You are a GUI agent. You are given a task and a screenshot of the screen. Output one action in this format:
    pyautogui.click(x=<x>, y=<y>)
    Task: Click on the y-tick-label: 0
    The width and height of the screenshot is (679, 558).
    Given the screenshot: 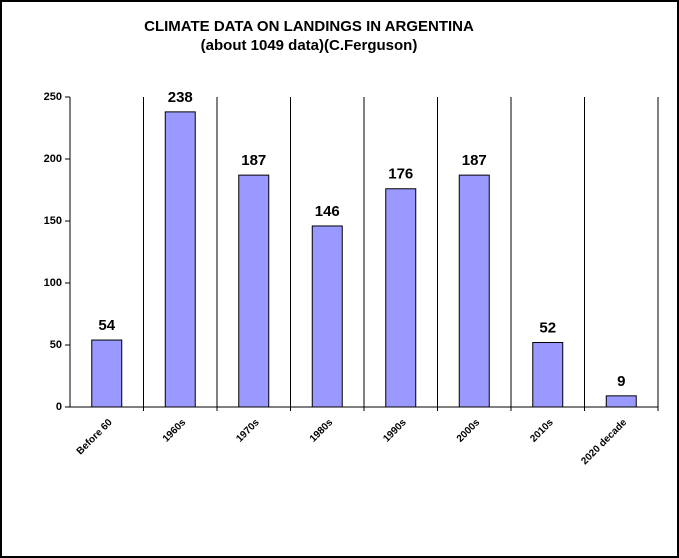 What is the action you would take?
    pyautogui.click(x=59, y=407)
    